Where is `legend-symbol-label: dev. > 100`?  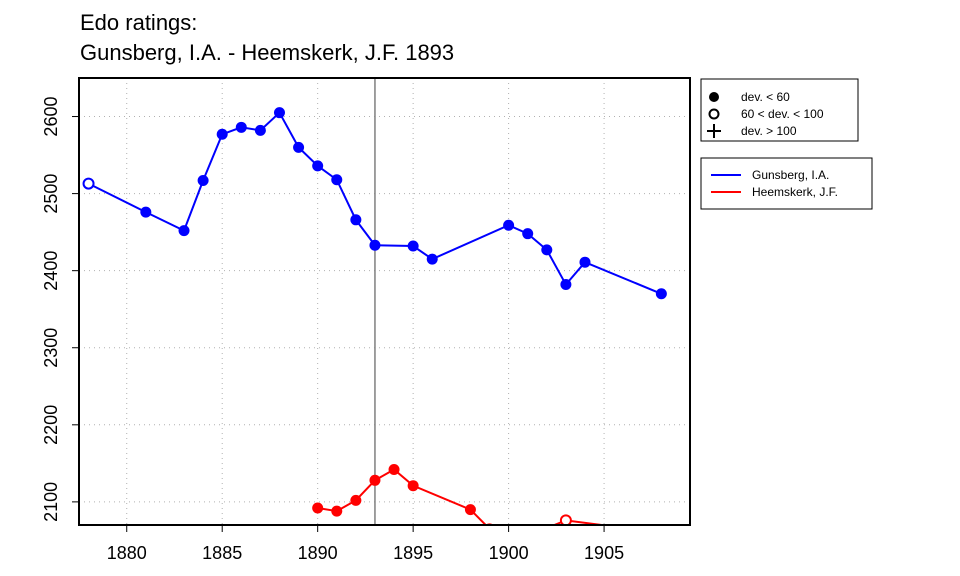
legend-symbol-label: dev. > 100 is located at coordinates (769, 131).